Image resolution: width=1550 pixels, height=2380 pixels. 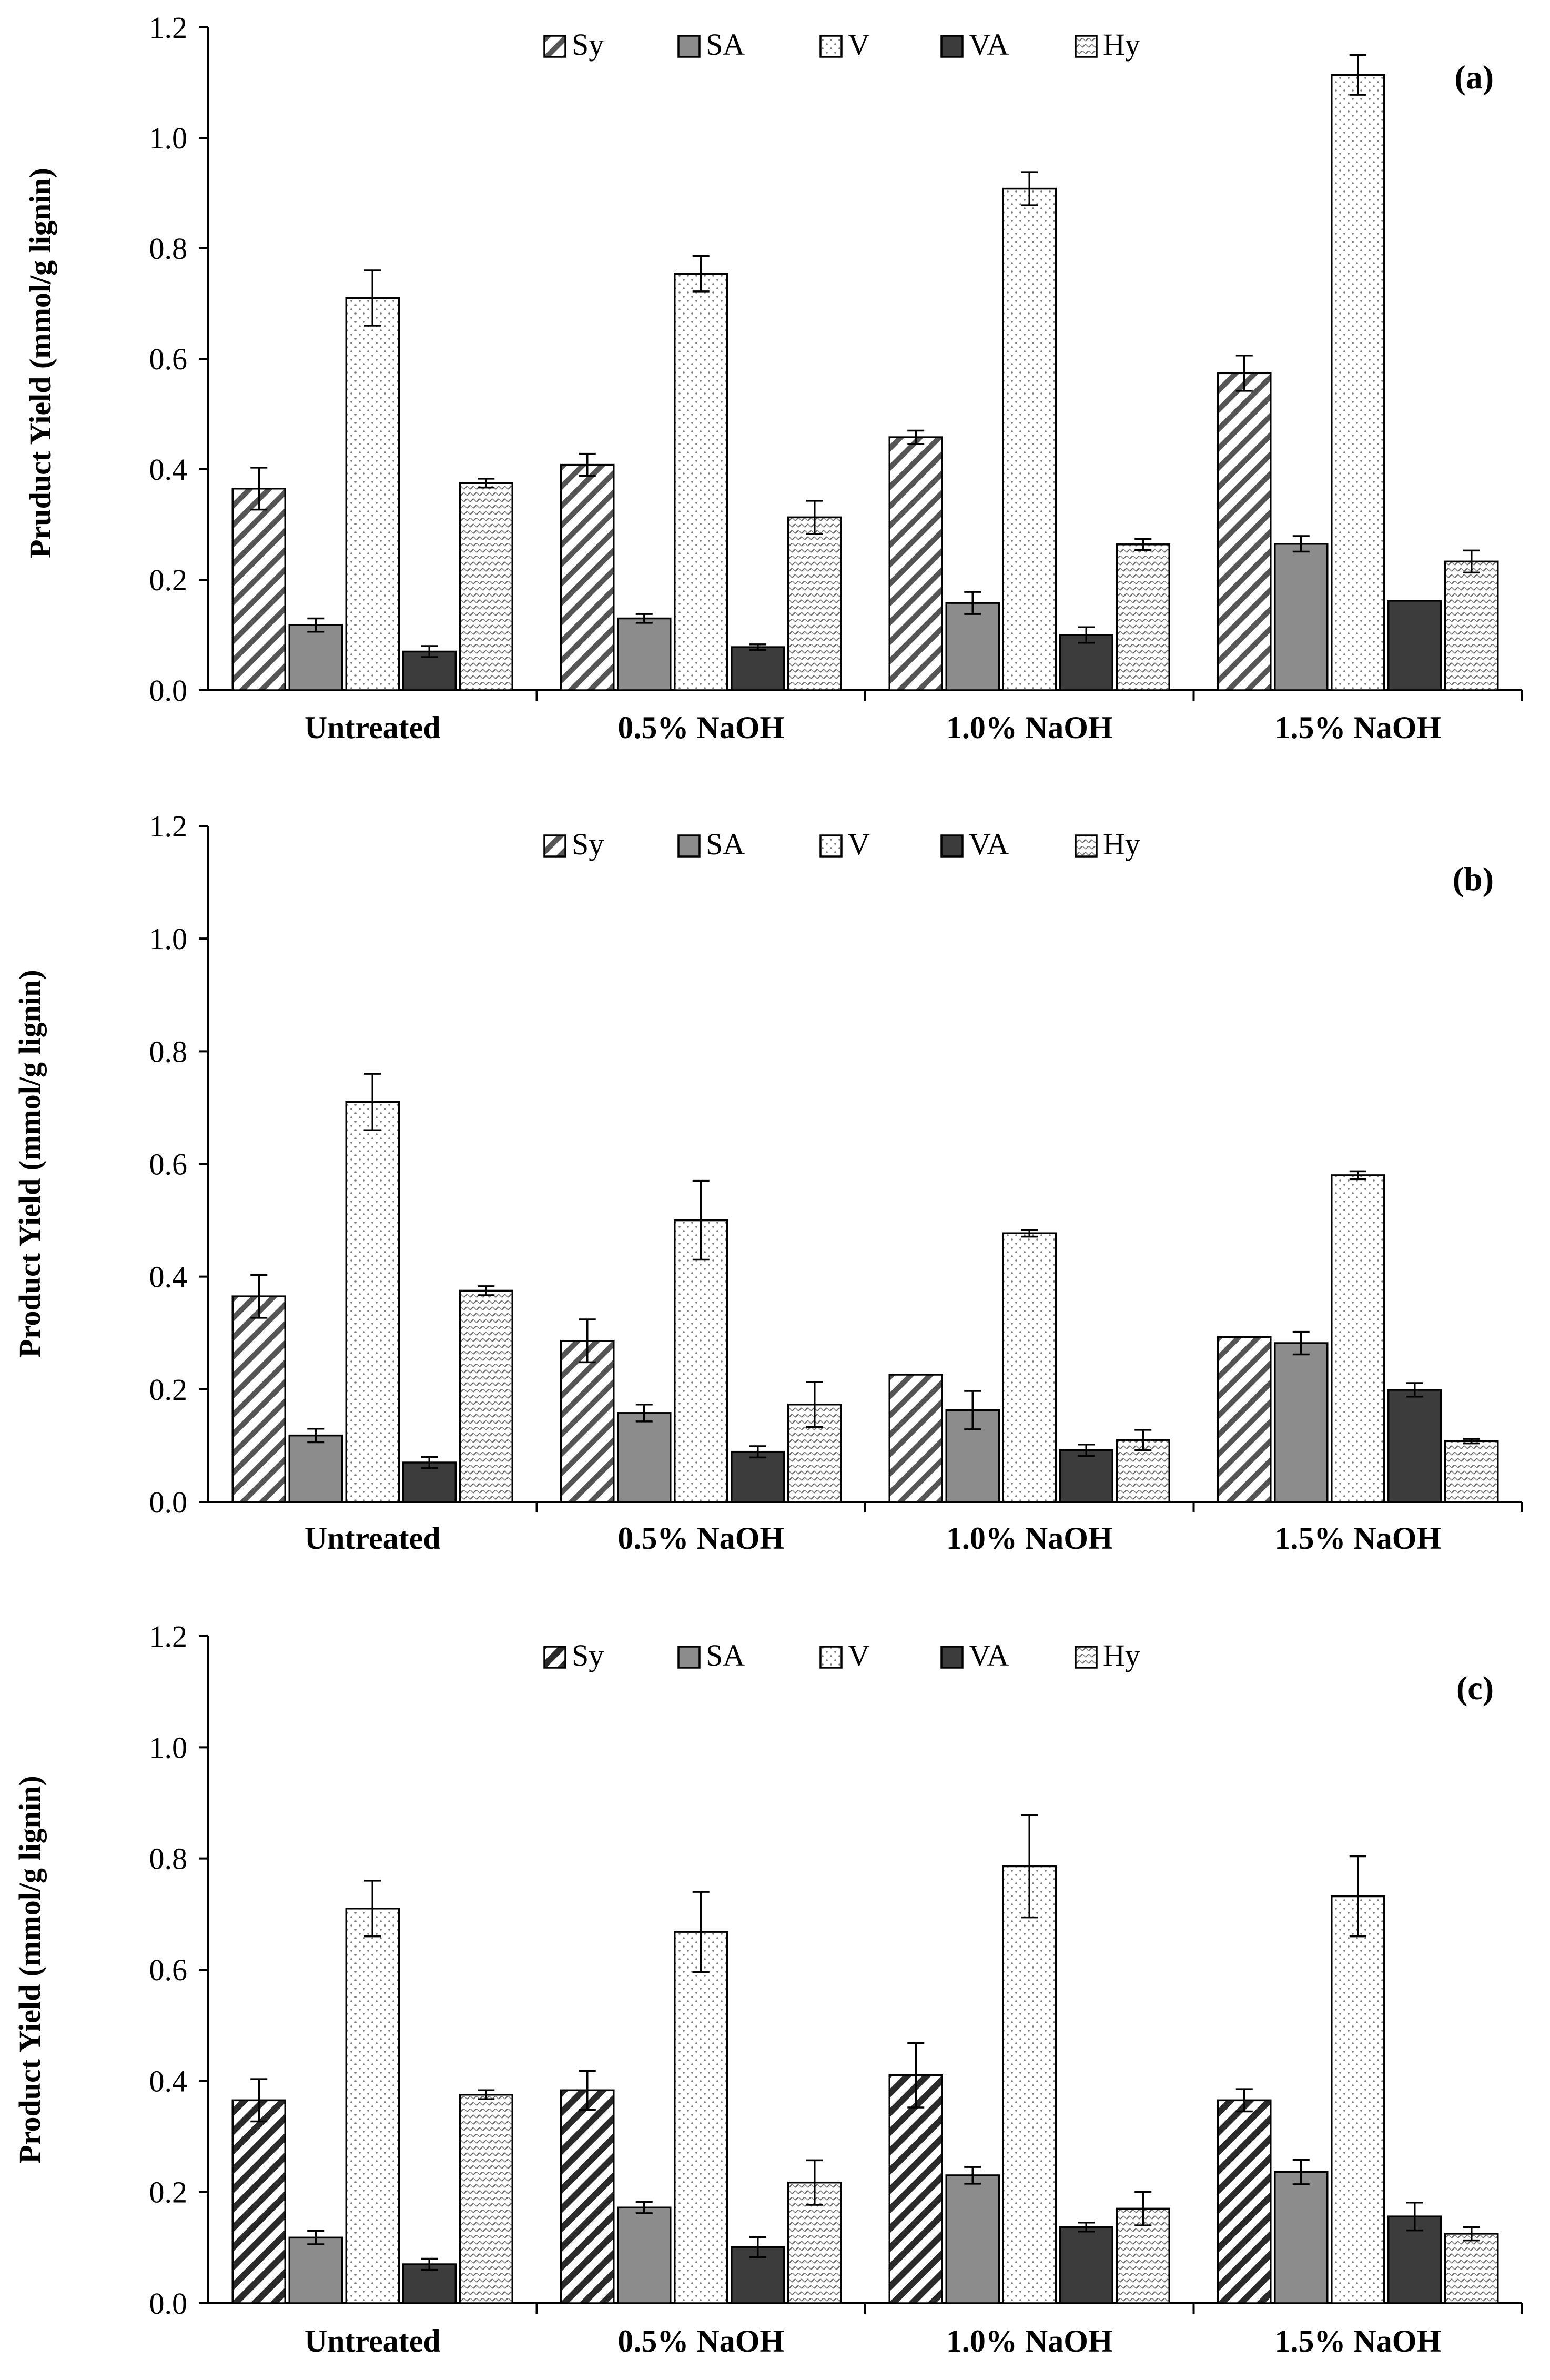 I want to click on y-axis-label: Pruduct Yield (mmol/g lignin), so click(x=40, y=363).